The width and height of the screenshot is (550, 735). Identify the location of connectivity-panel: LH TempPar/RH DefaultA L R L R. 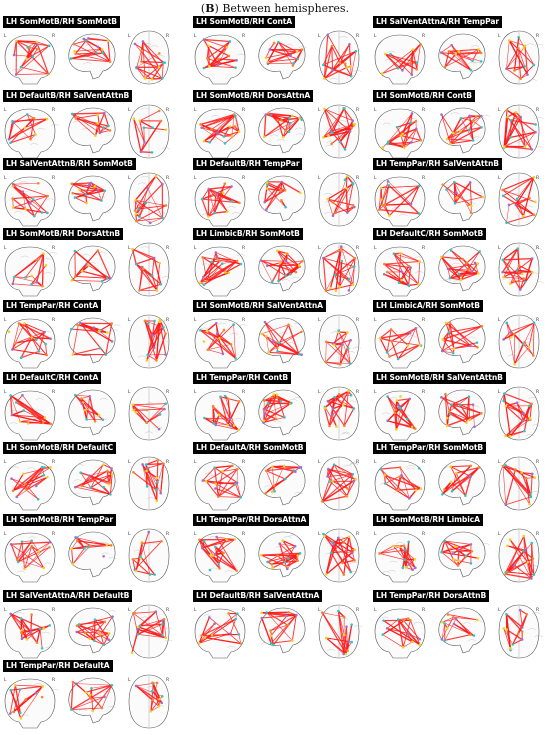
(91, 695).